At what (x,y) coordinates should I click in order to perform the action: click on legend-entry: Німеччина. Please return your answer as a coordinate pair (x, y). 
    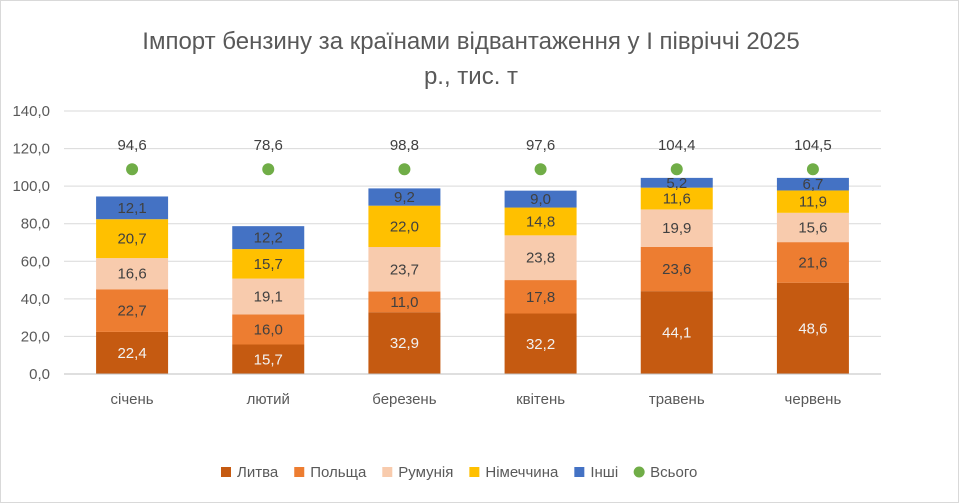
    Looking at the image, I should click on (522, 472).